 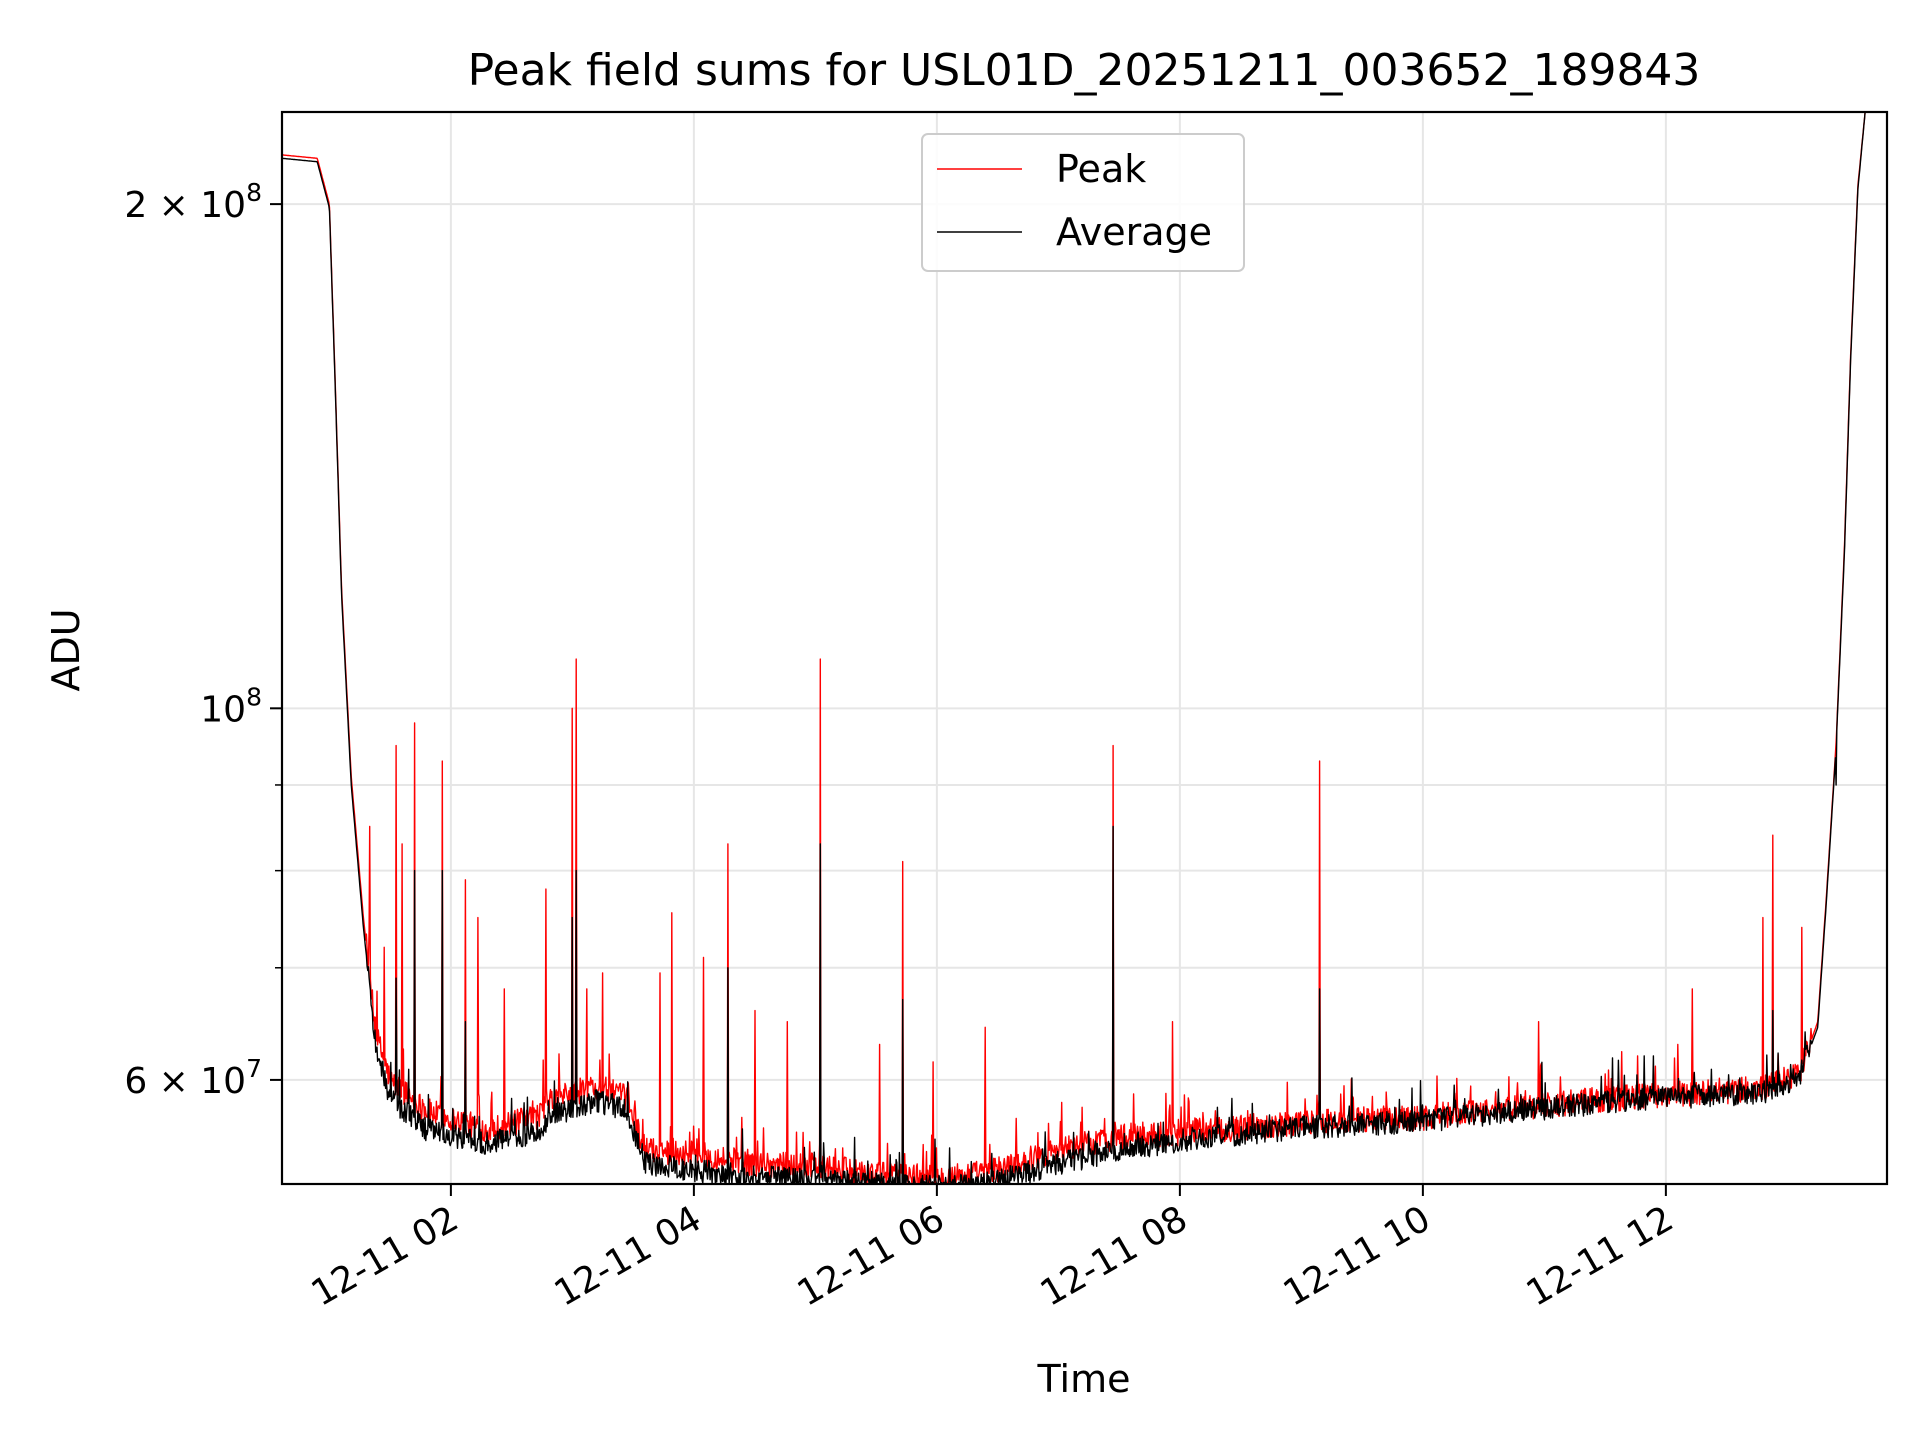 What do you see at coordinates (203, 640) in the screenshot?
I see `y-axis: 6 × 107 108 2 × 108` at bounding box center [203, 640].